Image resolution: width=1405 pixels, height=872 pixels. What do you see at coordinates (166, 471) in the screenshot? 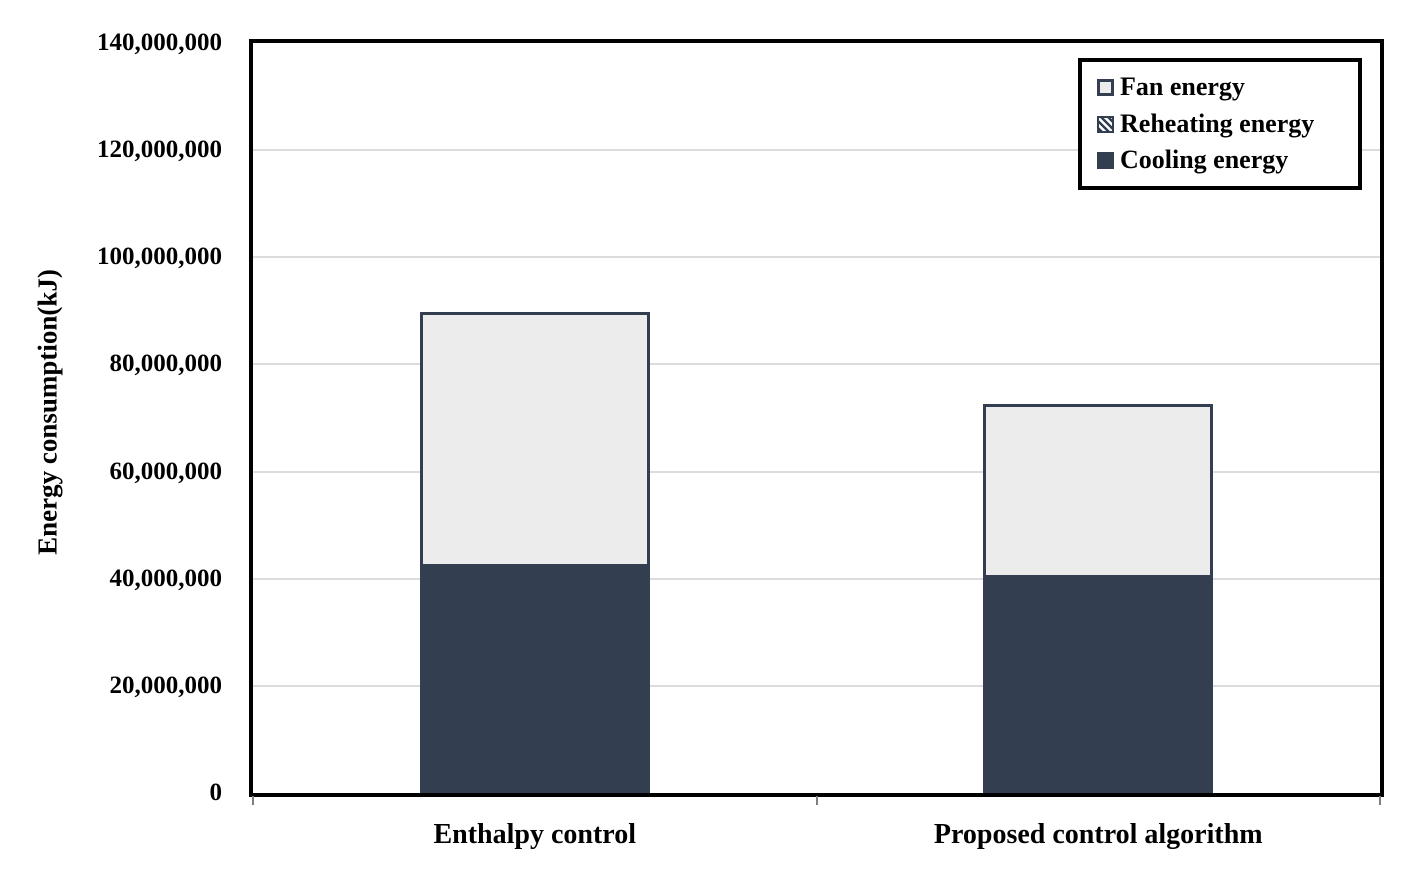
I see `y-tick-label: 60,000,000` at bounding box center [166, 471].